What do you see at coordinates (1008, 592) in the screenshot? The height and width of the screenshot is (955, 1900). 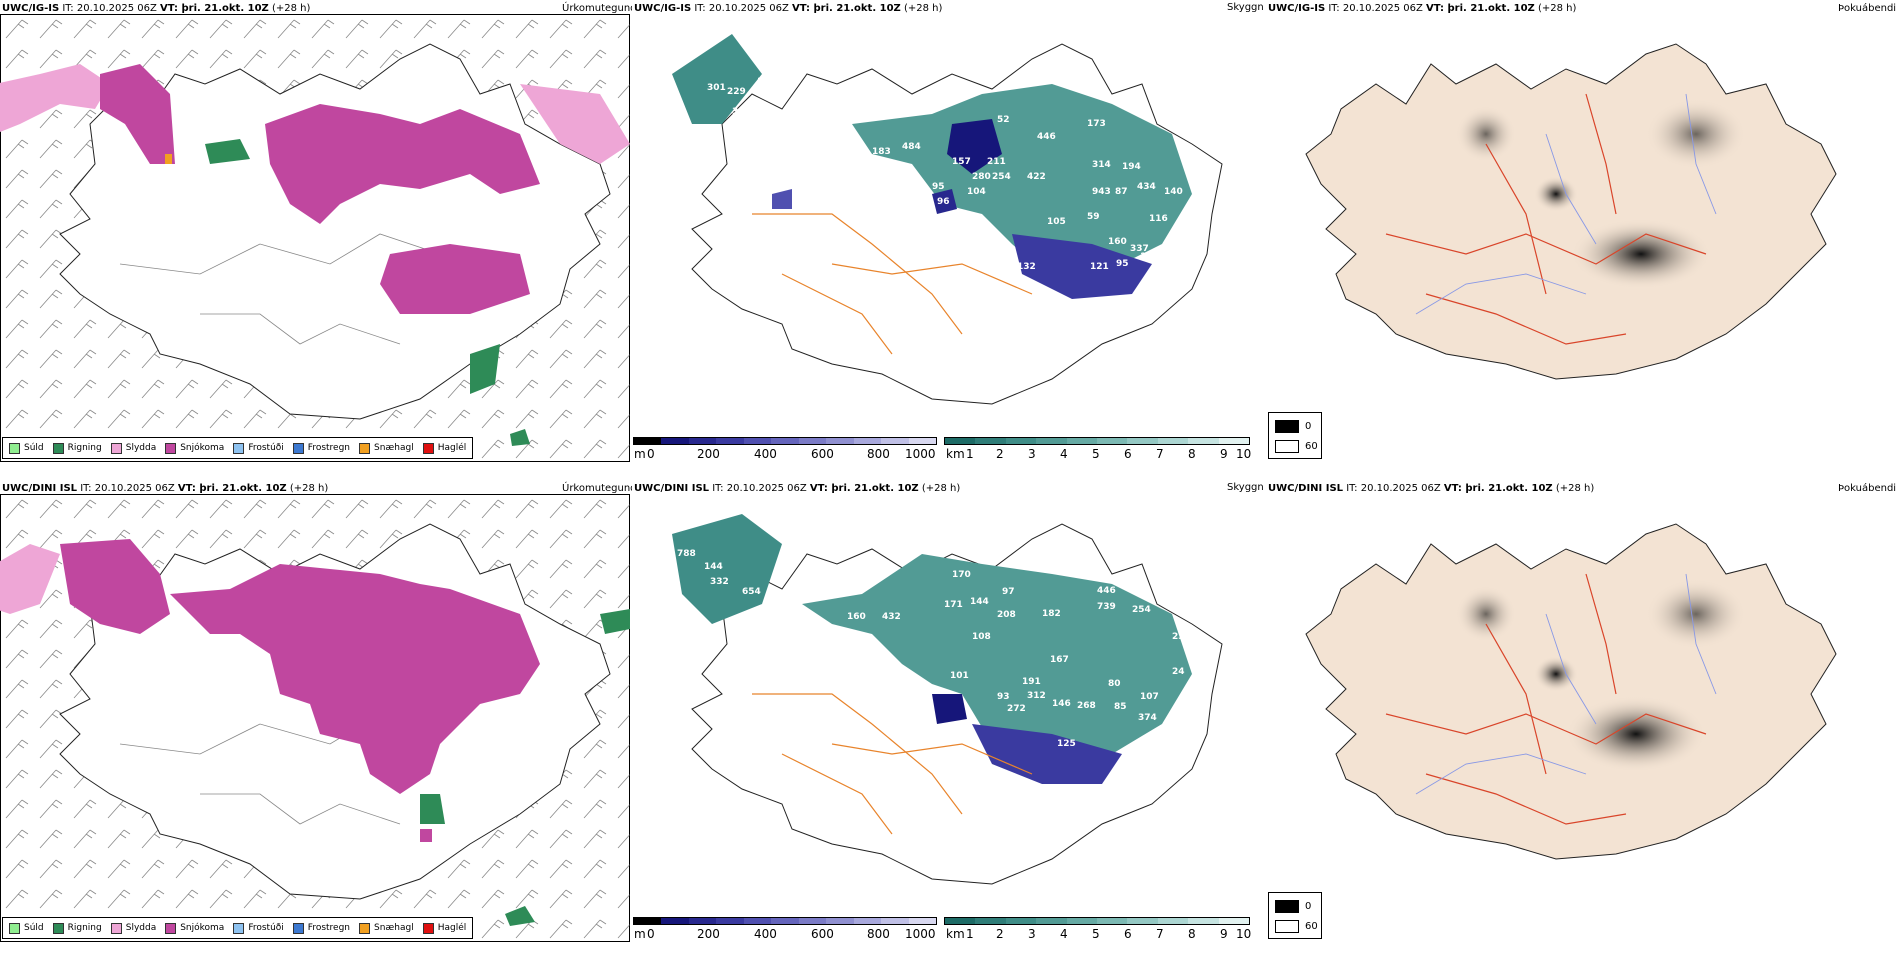 I see `ceiling-label: 97` at bounding box center [1008, 592].